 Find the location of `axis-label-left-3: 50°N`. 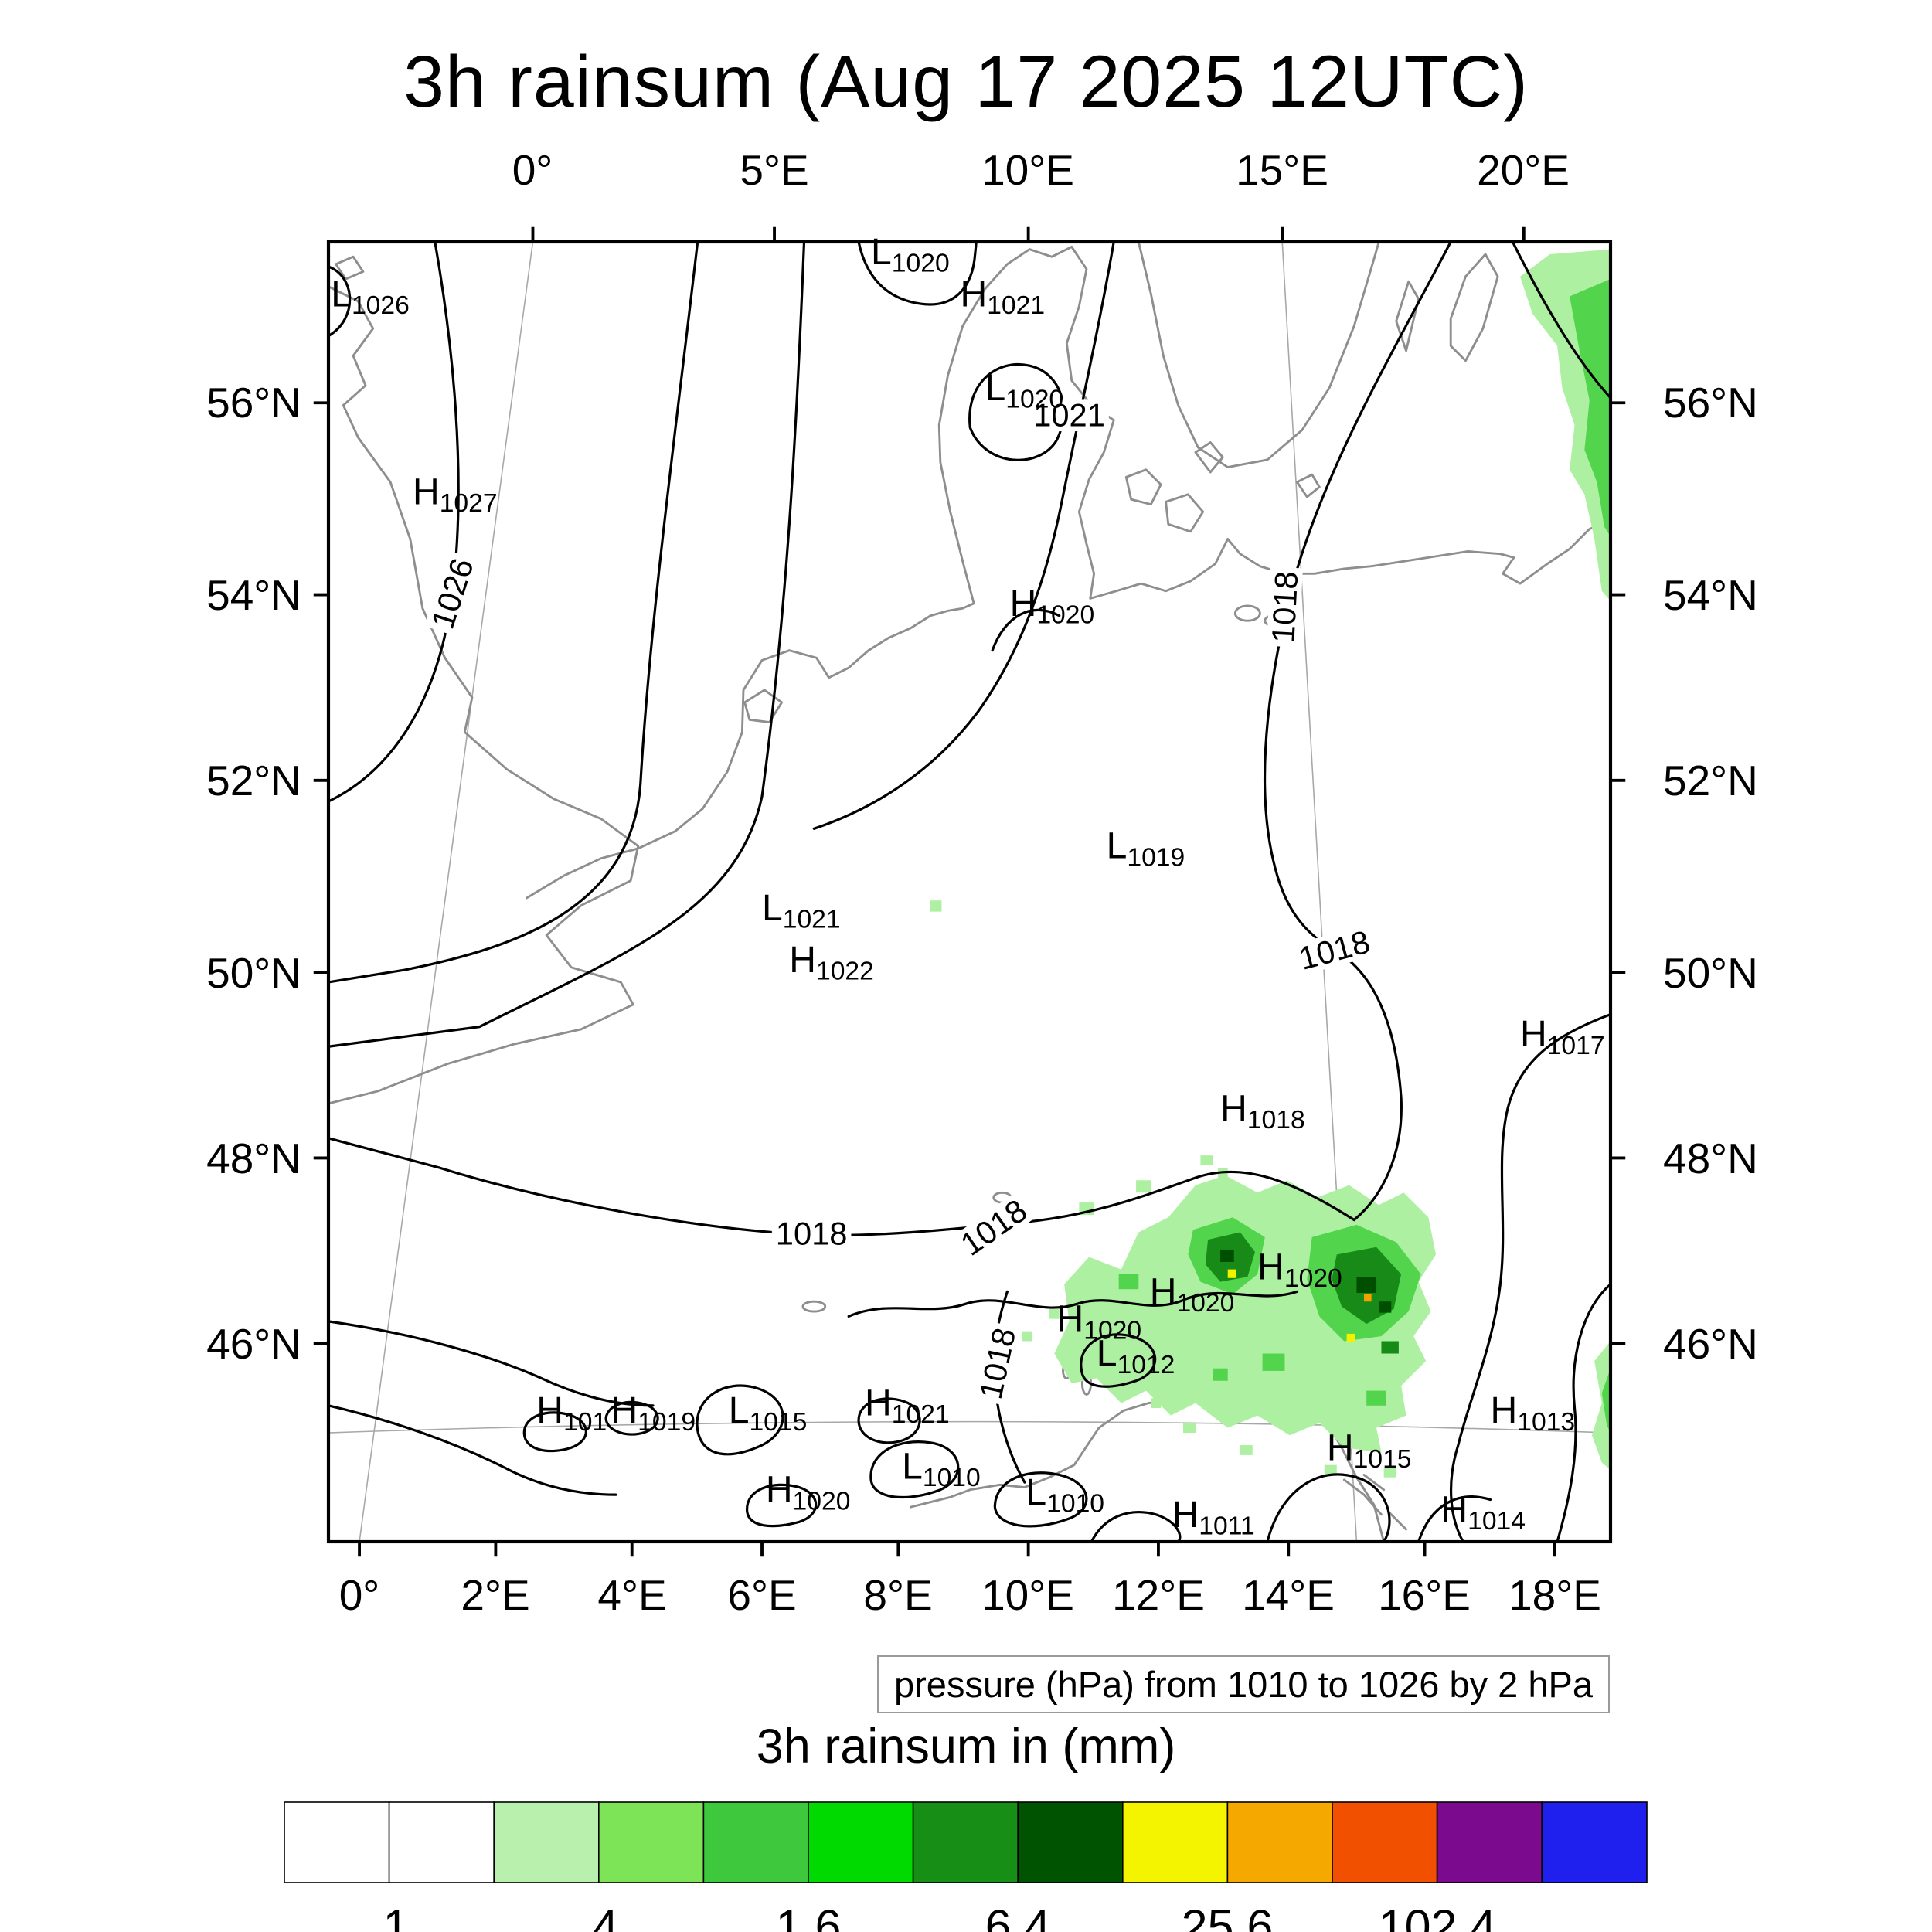

axis-label-left-3: 50°N is located at coordinates (253, 973).